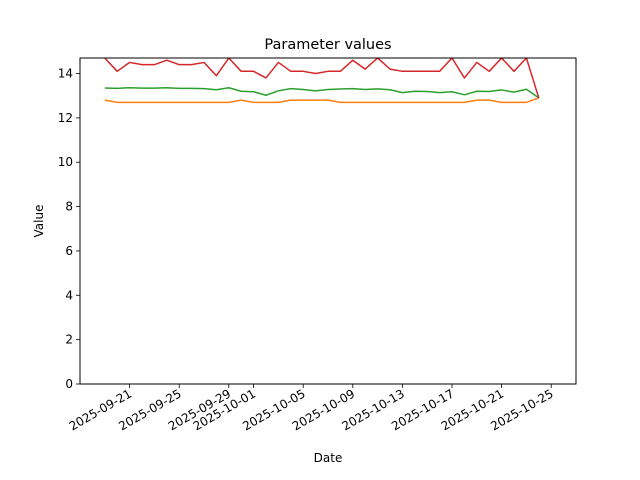  Describe the element at coordinates (65, 162) in the screenshot. I see `y-tick-label: 10` at that location.